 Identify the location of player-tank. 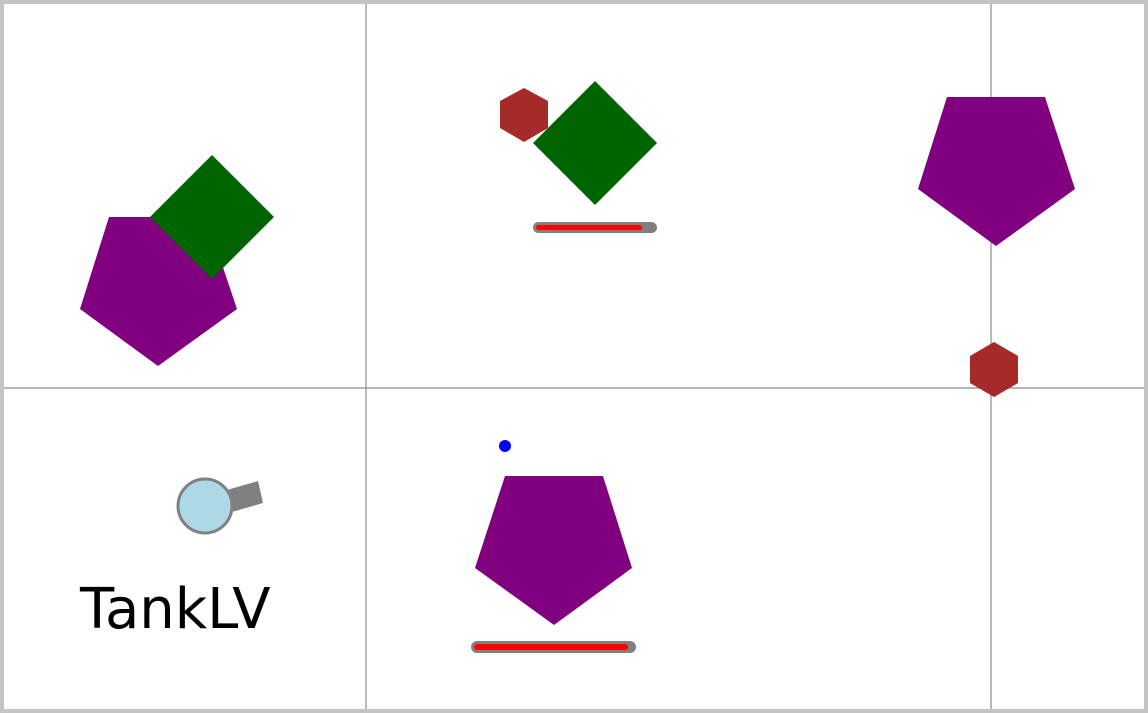
(219, 506).